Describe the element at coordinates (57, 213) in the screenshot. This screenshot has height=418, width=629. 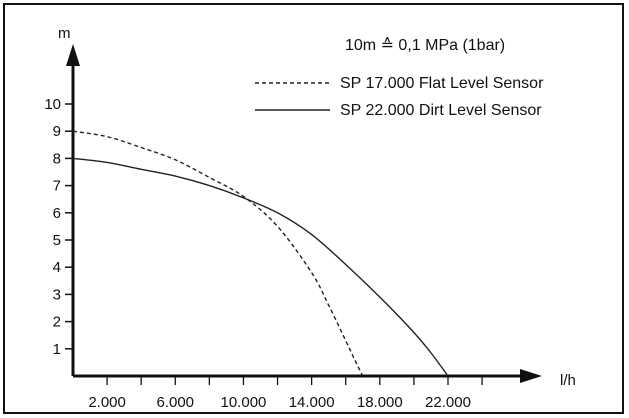
I see `y-tick-label: 6` at that location.